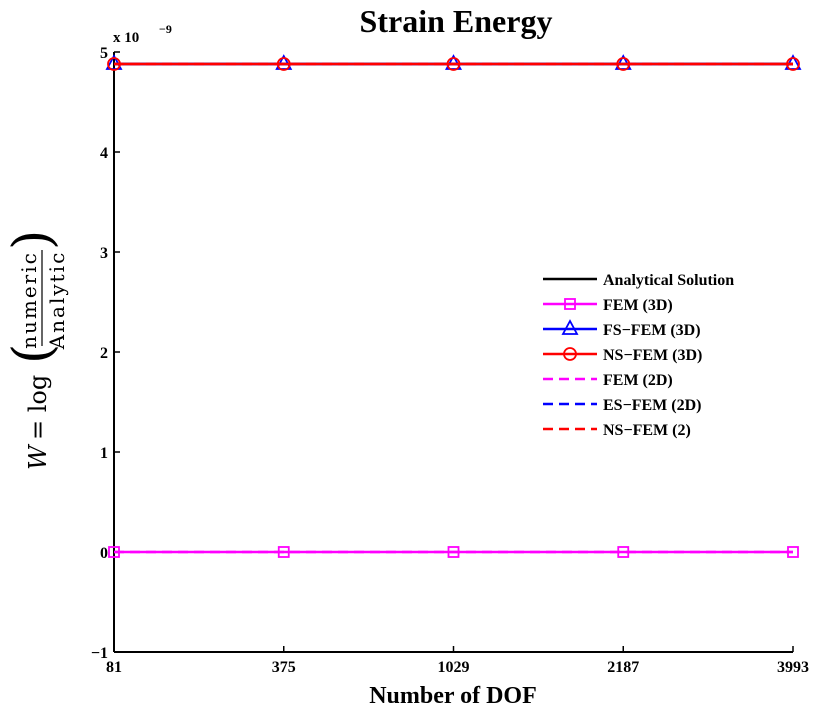 Image resolution: width=815 pixels, height=716 pixels. Describe the element at coordinates (33, 240) in the screenshot. I see `y-label-close-paren: )` at that location.